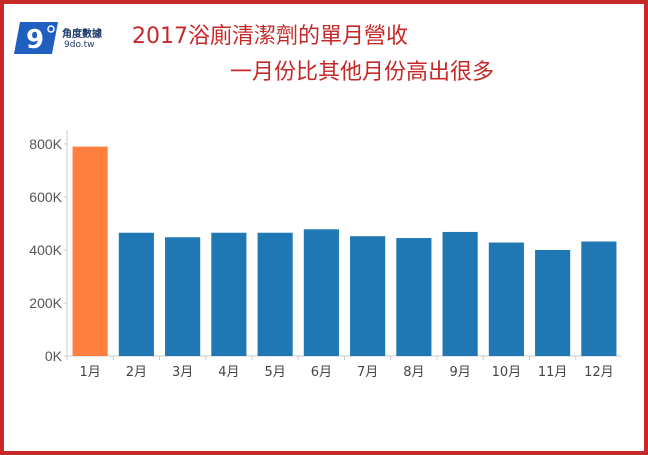  What do you see at coordinates (79, 45) in the screenshot?
I see `logo-url: 9do.tw` at bounding box center [79, 45].